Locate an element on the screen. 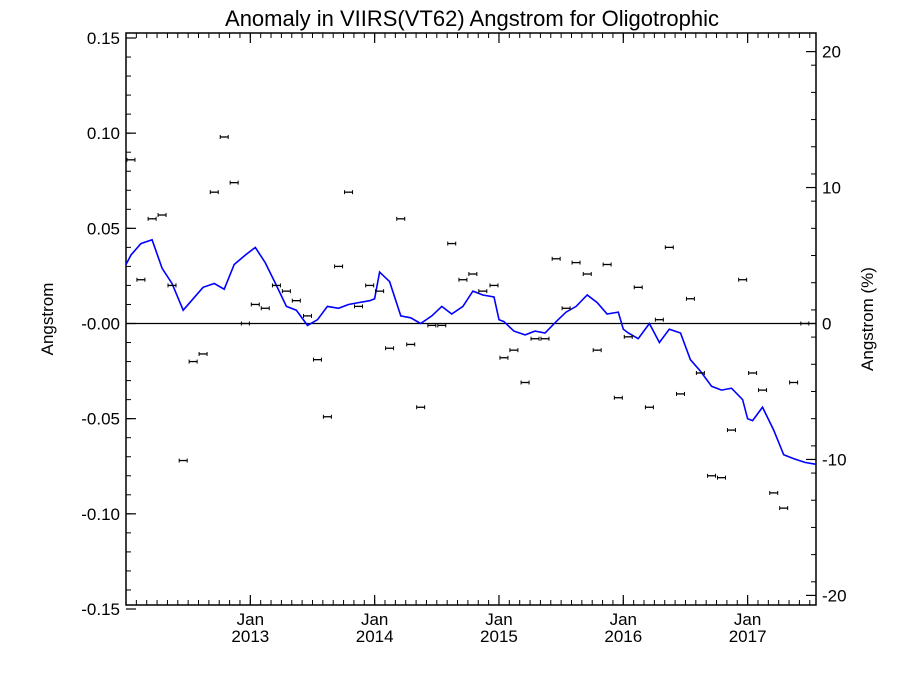 The height and width of the screenshot is (675, 900). y-right-tick-label: 10 is located at coordinates (831, 188).